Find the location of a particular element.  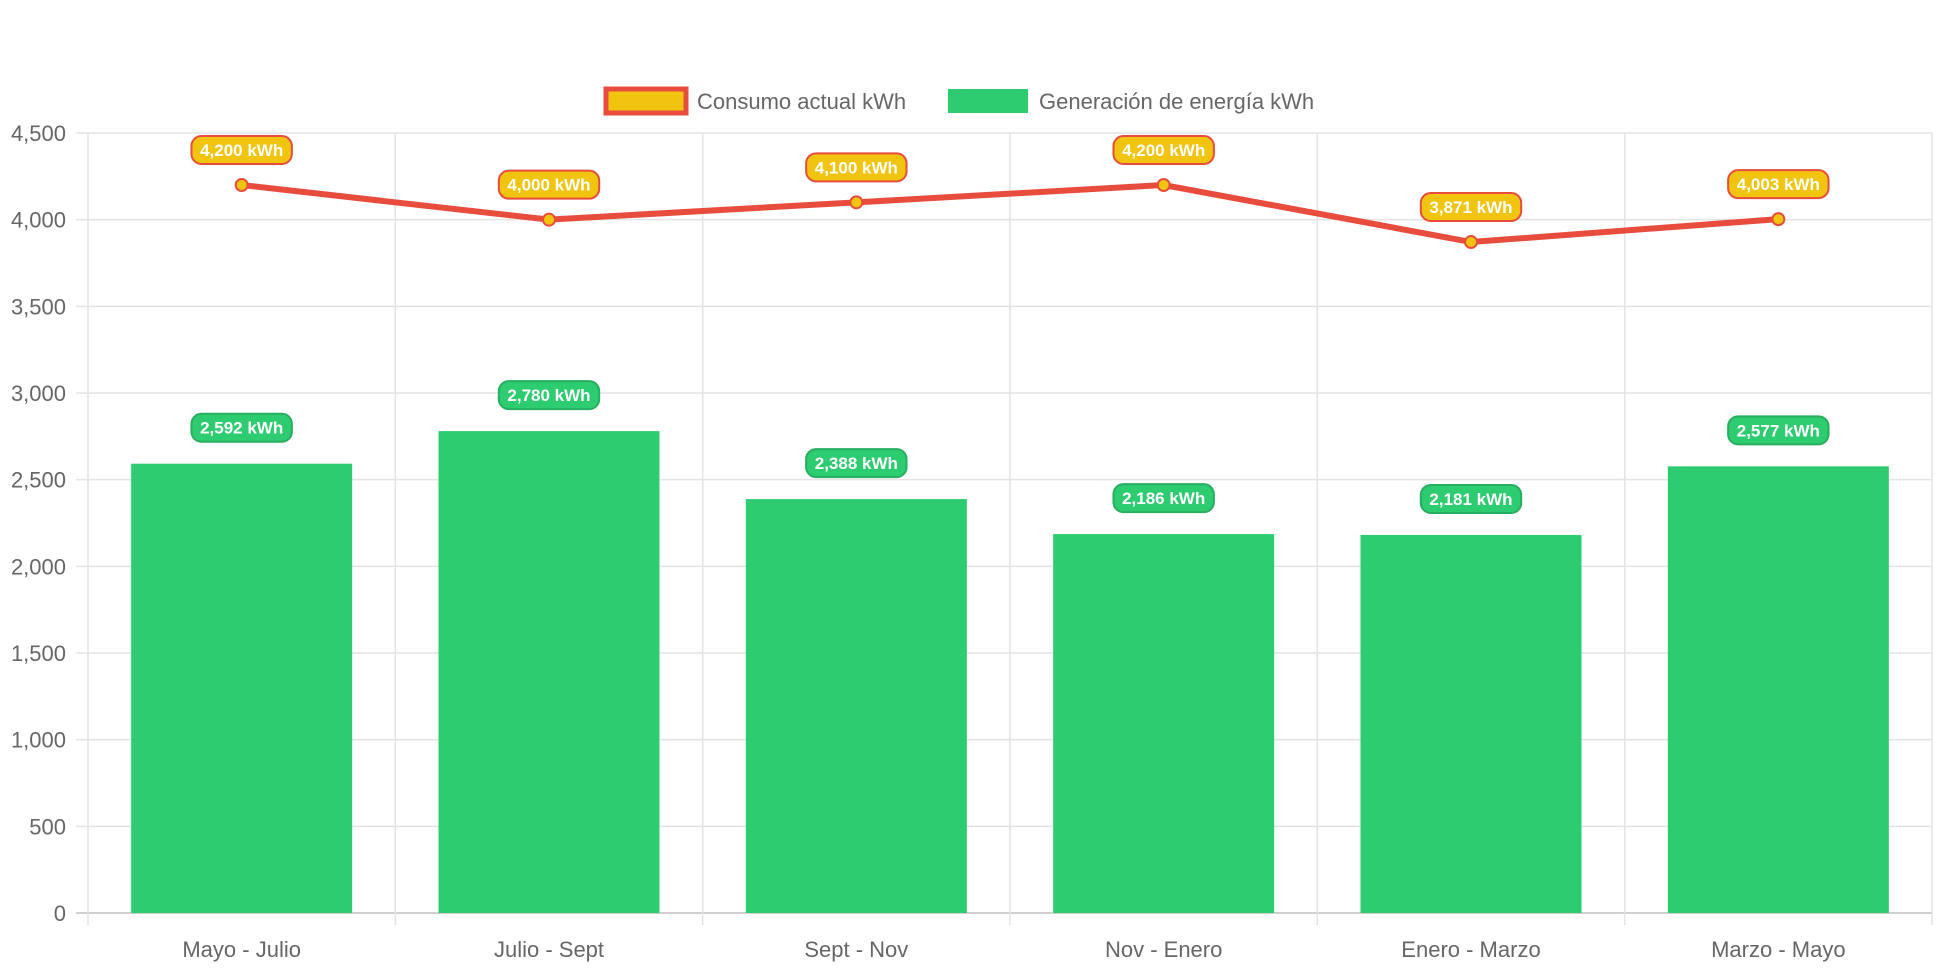

legend-item-consumo: Consumo actual kWh is located at coordinates (754, 101).